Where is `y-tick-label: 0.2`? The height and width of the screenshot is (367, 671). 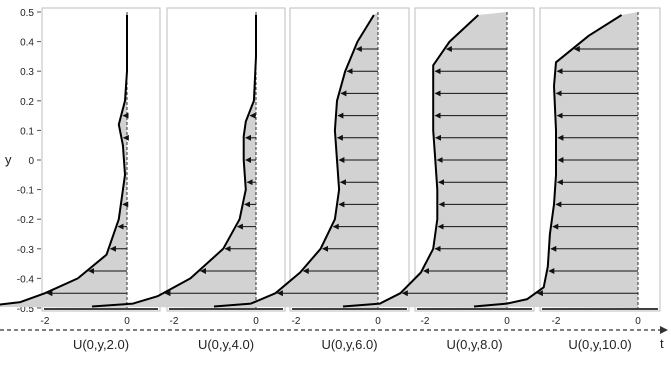
y-tick-label: 0.2 is located at coordinates (27, 102).